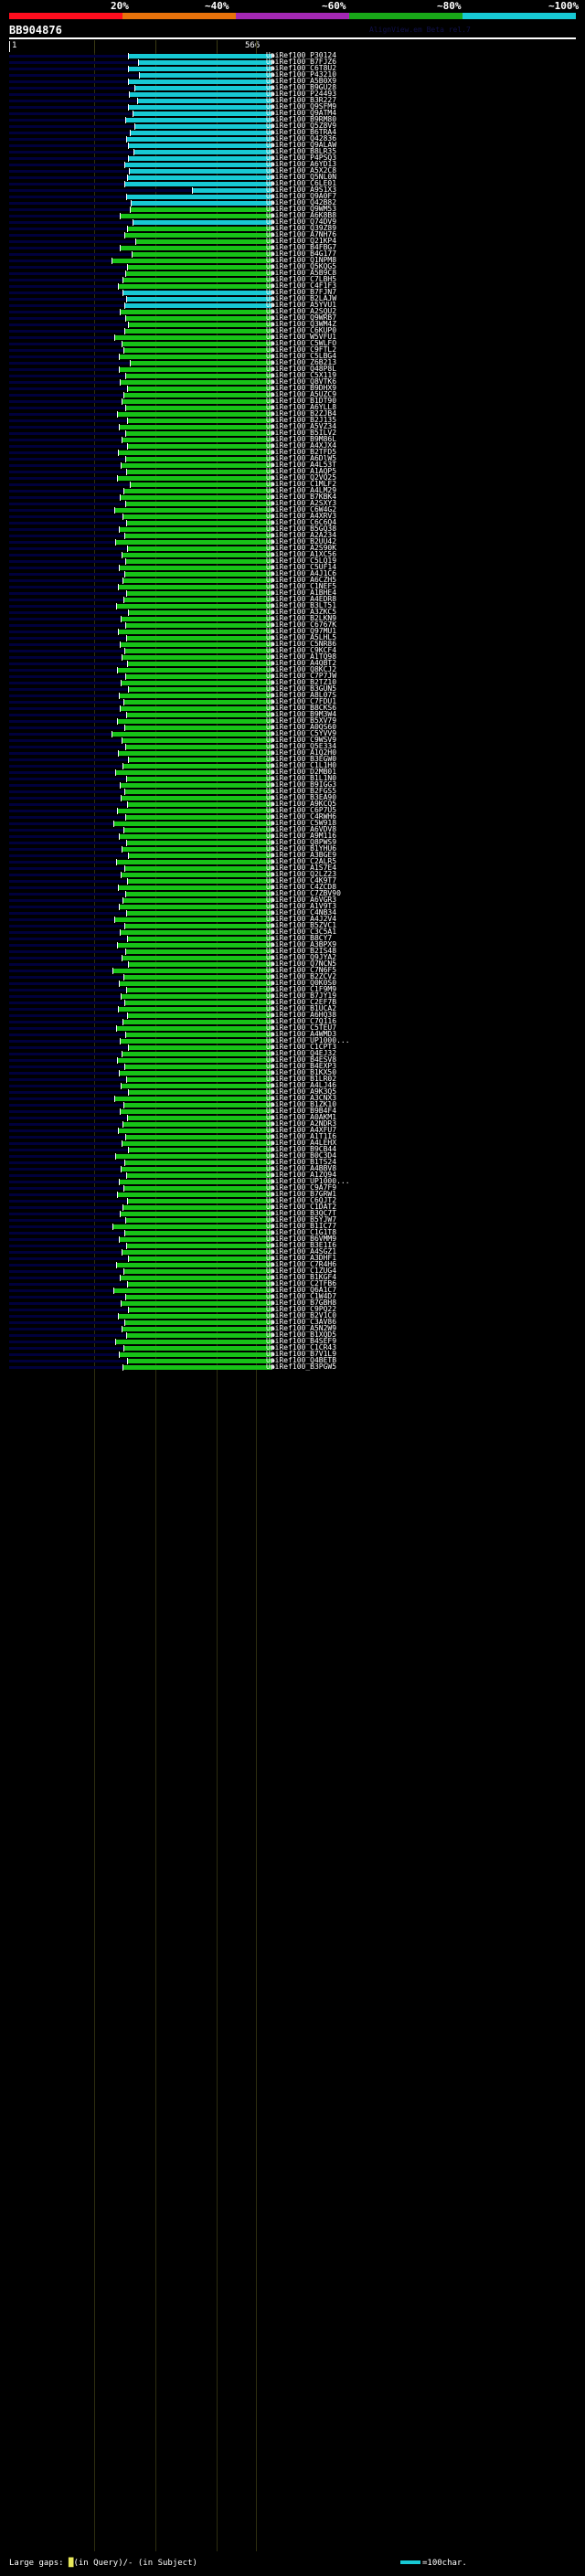 This screenshot has height=2576, width=585. What do you see at coordinates (293, 388) in the screenshot?
I see `table-row: UniRef100_B9DHX9` at bounding box center [293, 388].